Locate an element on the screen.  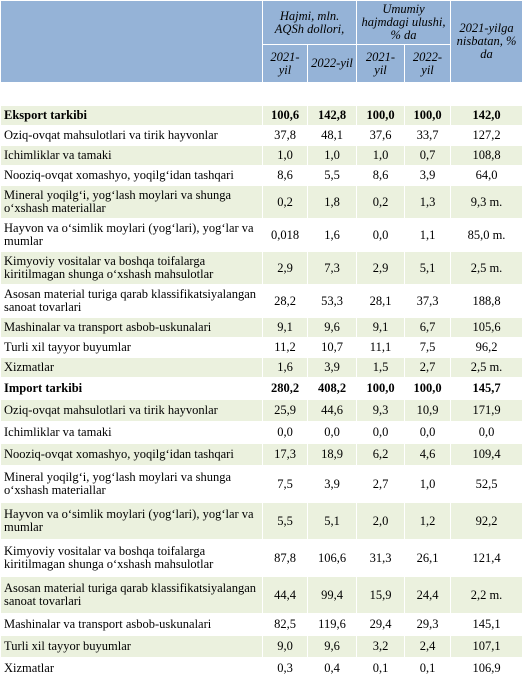
row-label: Turli xil tayyor buyumlar is located at coordinates (131, 646).